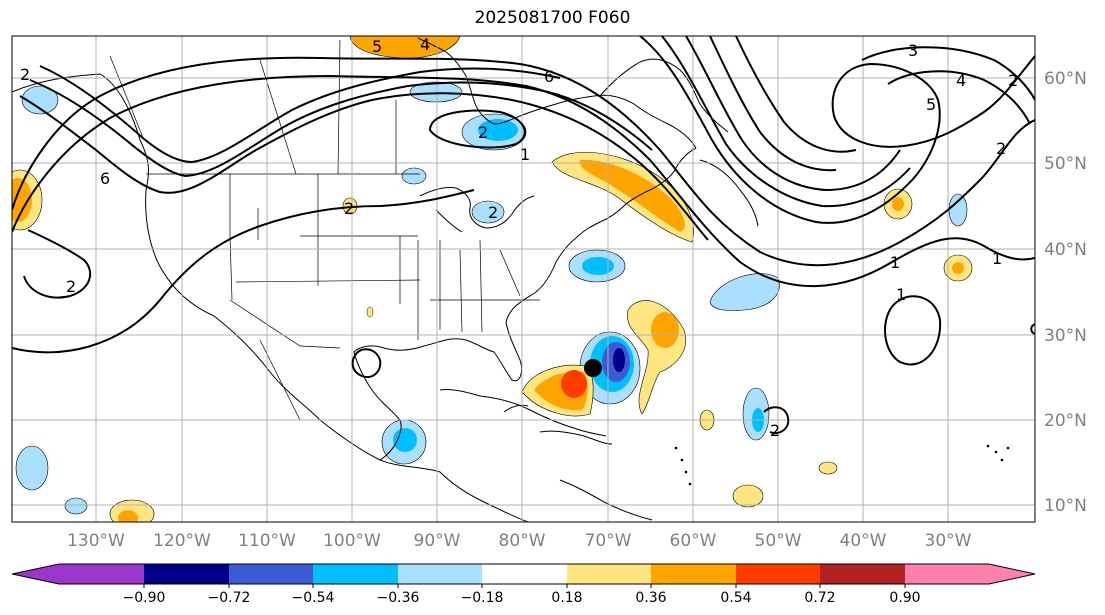  I want to click on latitude-labels: 60°N 50°N 40°N 30°N 20°N 10°N, so click(1065, 292).